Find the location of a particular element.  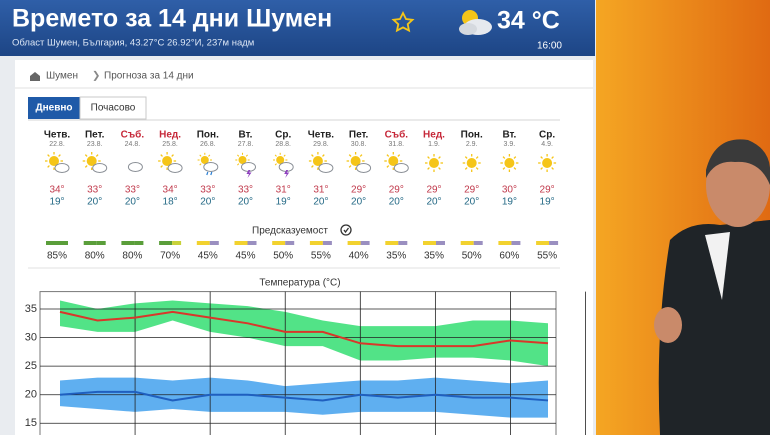

predictability-value: 70% is located at coordinates (170, 256).